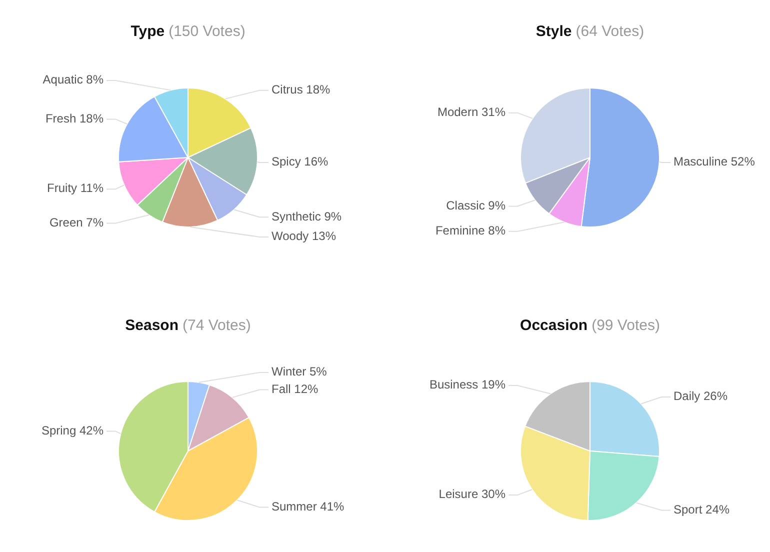  Describe the element at coordinates (301, 89) in the screenshot. I see `slice-label: Citrus 18%` at that location.